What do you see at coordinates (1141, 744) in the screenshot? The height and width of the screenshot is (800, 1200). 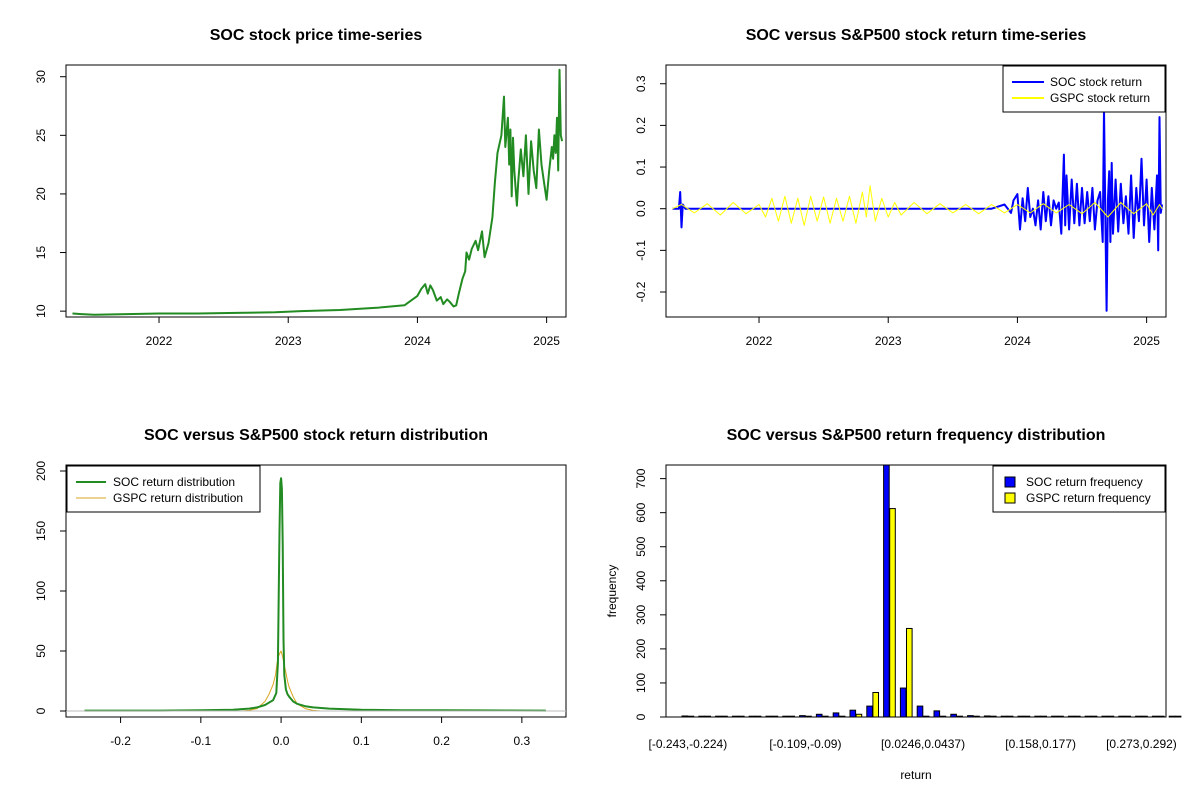 I see `x-tick-label: [0.273,0.292)` at bounding box center [1141, 744].